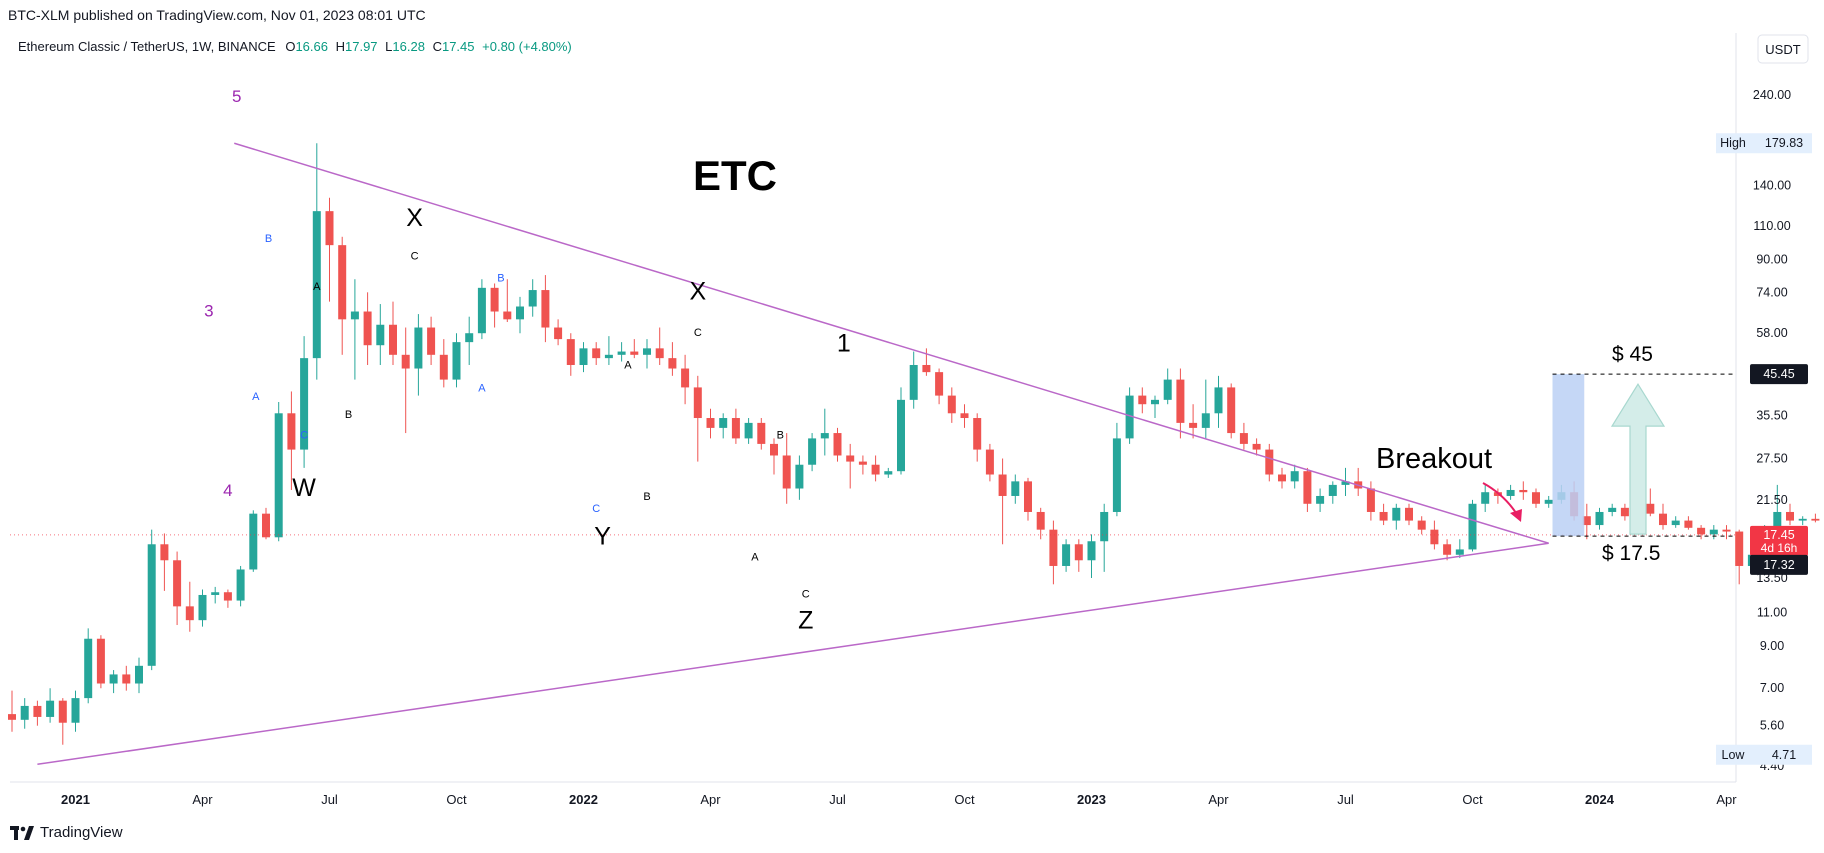  I want to click on x-tick-label: 2022, so click(583, 799).